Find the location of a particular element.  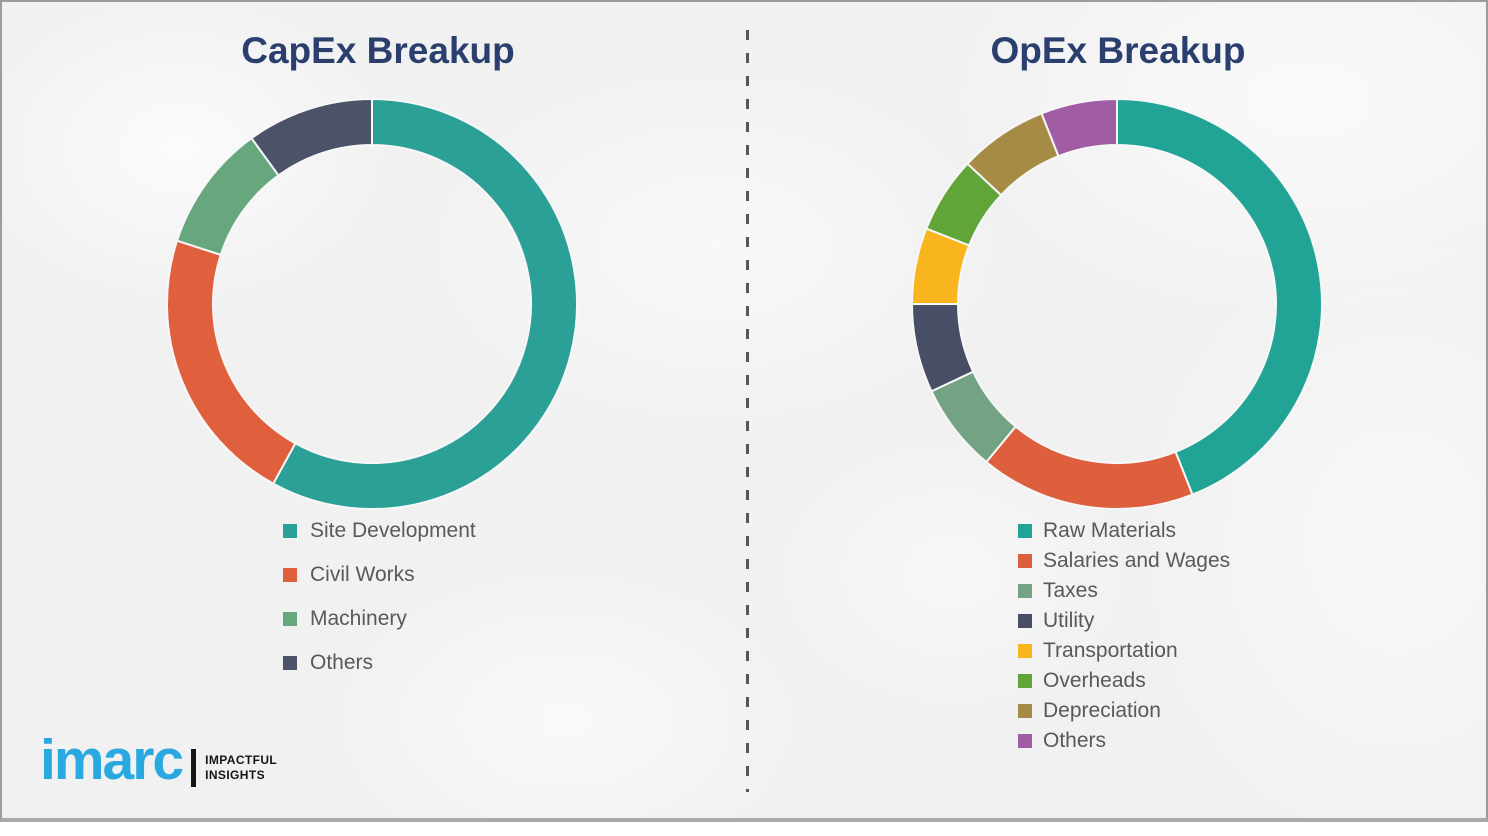

legend-item: Machinery is located at coordinates (379, 619).